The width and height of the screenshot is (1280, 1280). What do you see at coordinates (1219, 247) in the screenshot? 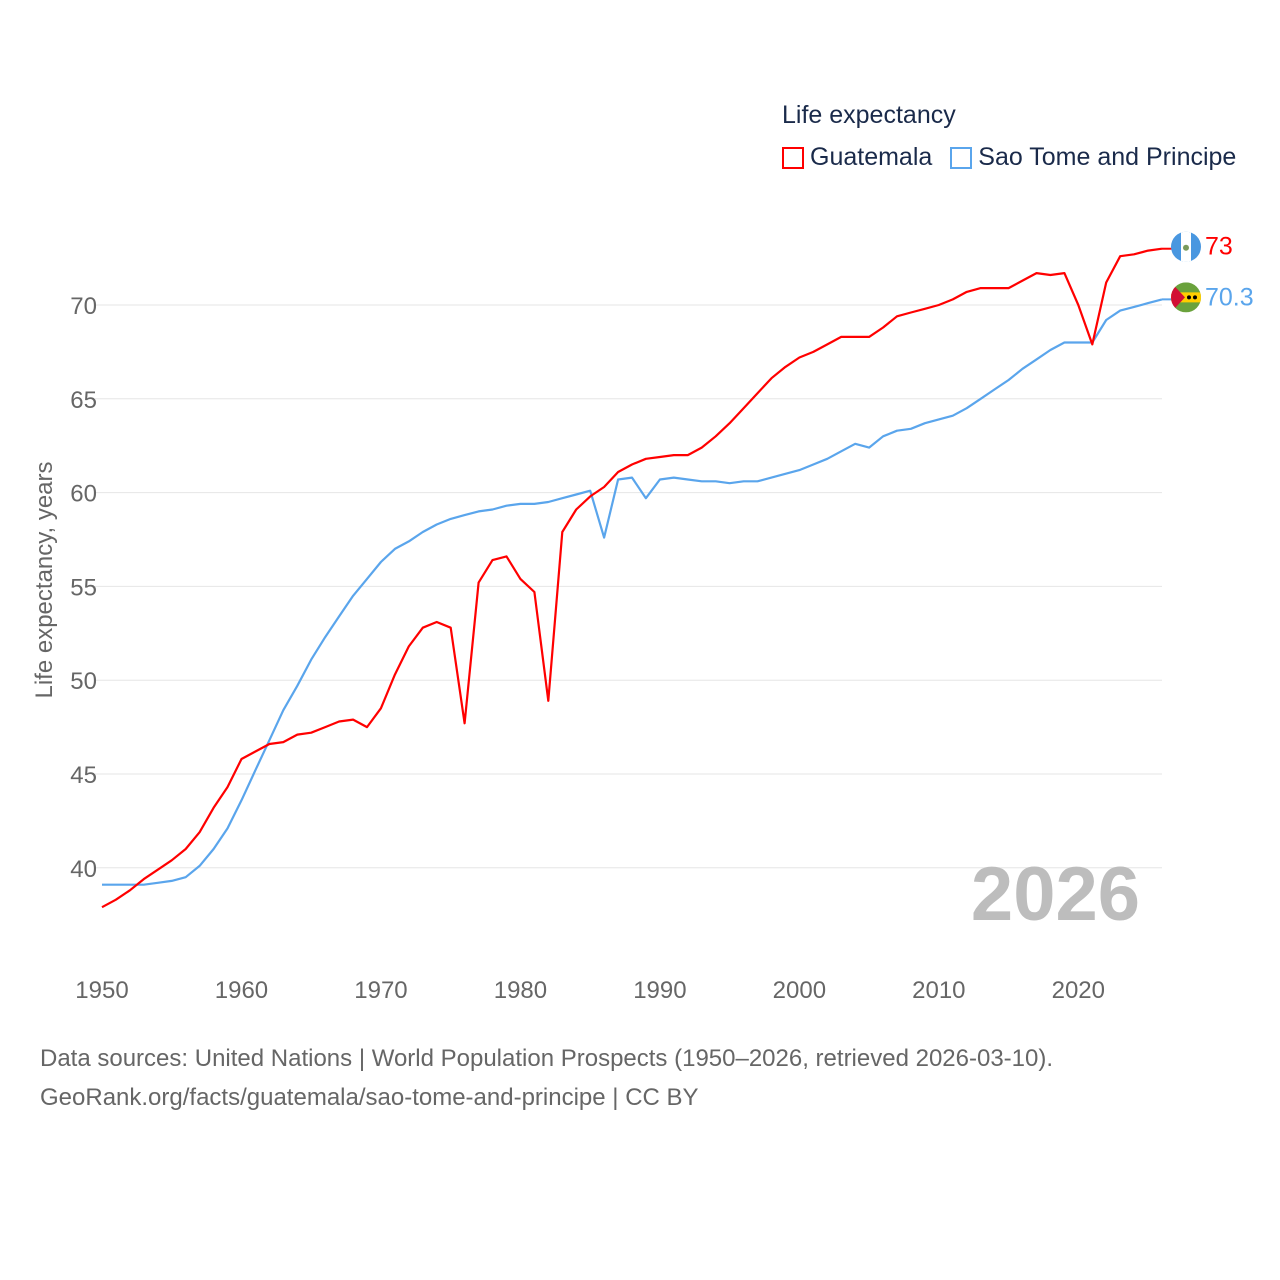
I see `end-value-label: 73` at bounding box center [1219, 247].